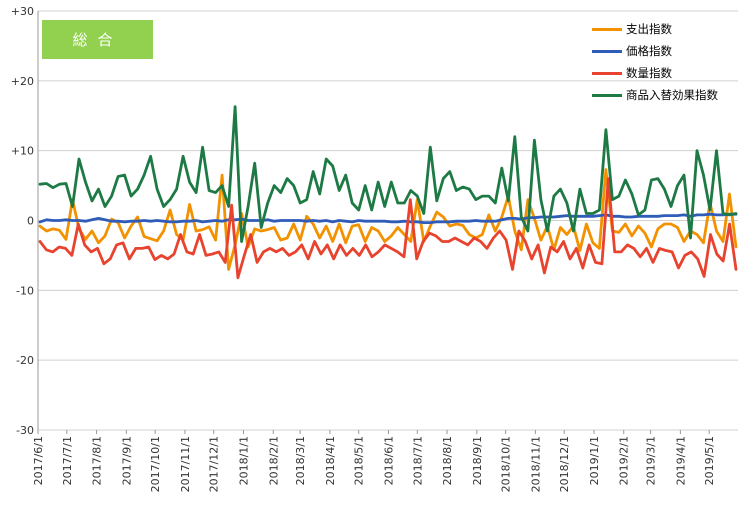 The image size is (742, 510). Describe the element at coordinates (25, 430) in the screenshot. I see `y-tick-label: -30` at that location.